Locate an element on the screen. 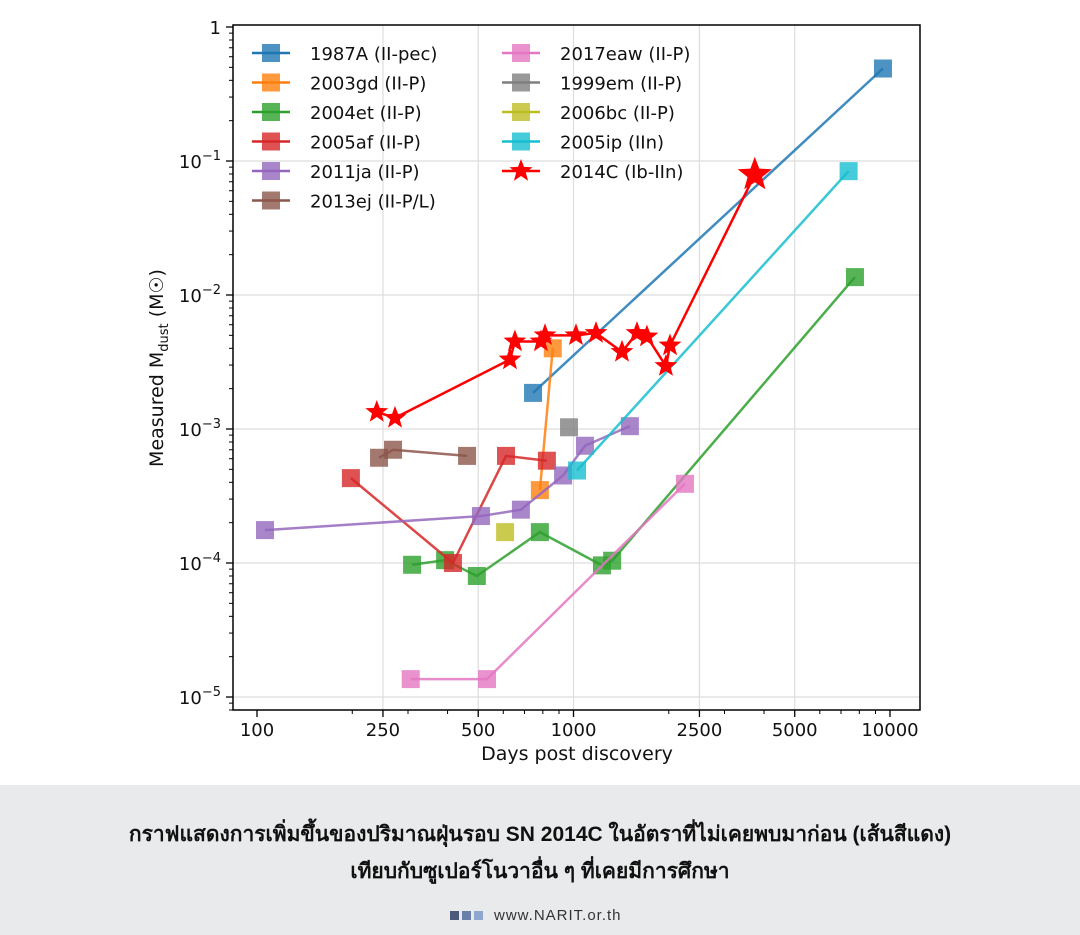 The width and height of the screenshot is (1080, 935). legend-label: 1999em (II-P) is located at coordinates (621, 84).